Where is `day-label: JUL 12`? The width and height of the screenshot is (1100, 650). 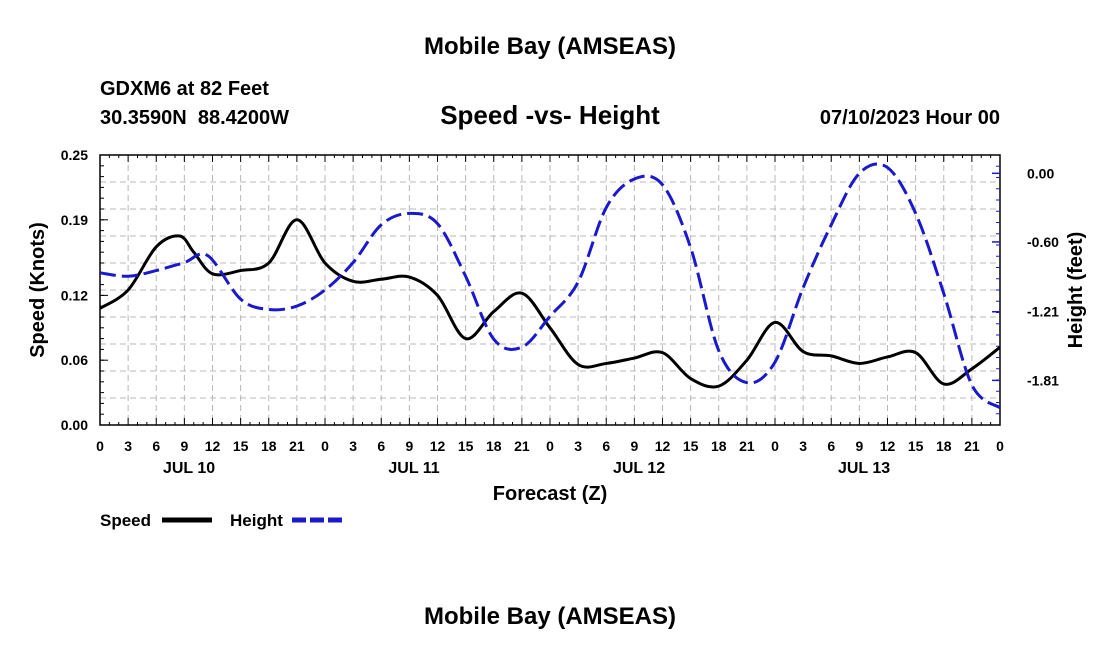
day-label: JUL 12 is located at coordinates (639, 468).